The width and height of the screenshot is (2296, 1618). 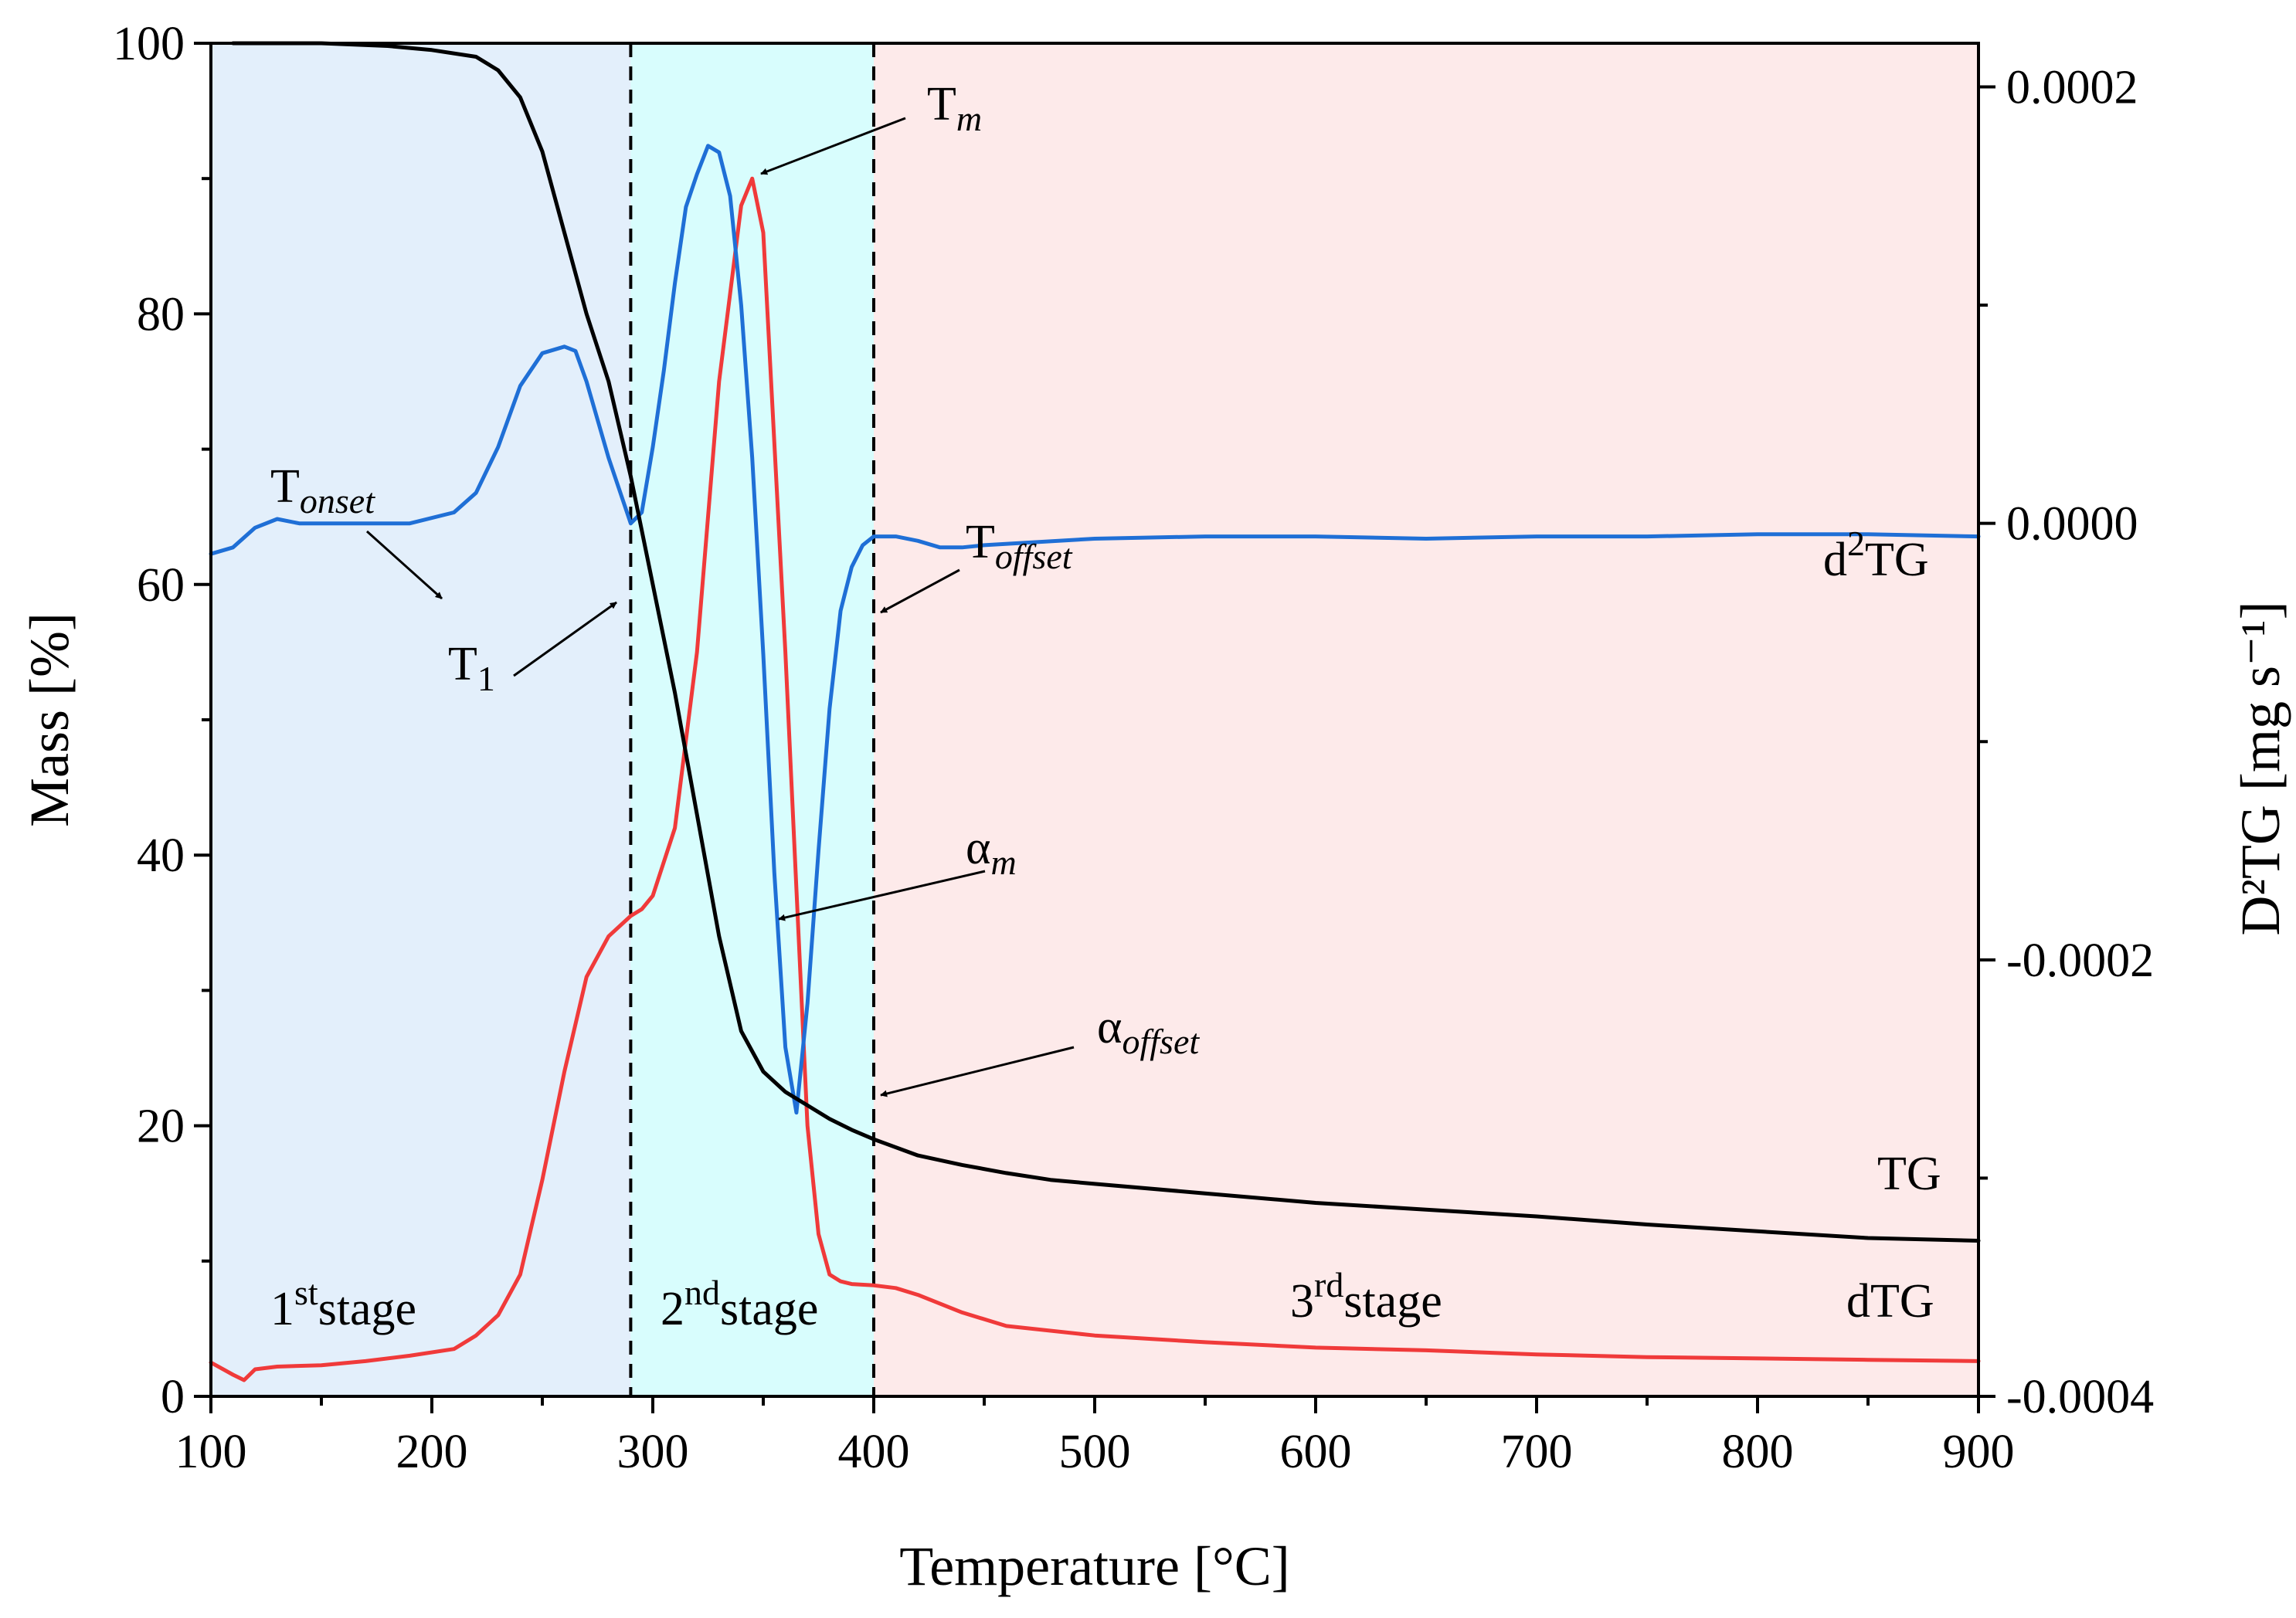 What do you see at coordinates (653, 1452) in the screenshot?
I see `x-tick-label: 300` at bounding box center [653, 1452].